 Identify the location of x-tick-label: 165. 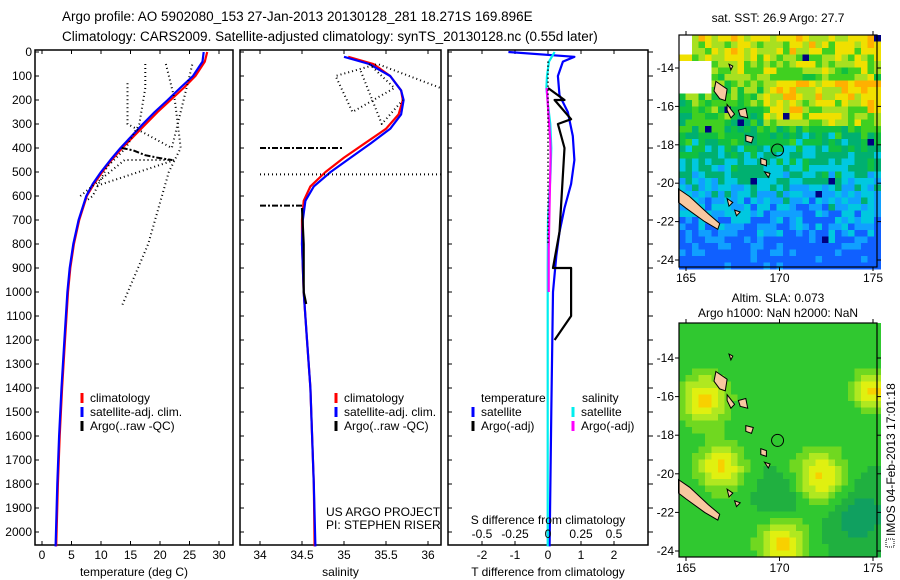
(686, 278).